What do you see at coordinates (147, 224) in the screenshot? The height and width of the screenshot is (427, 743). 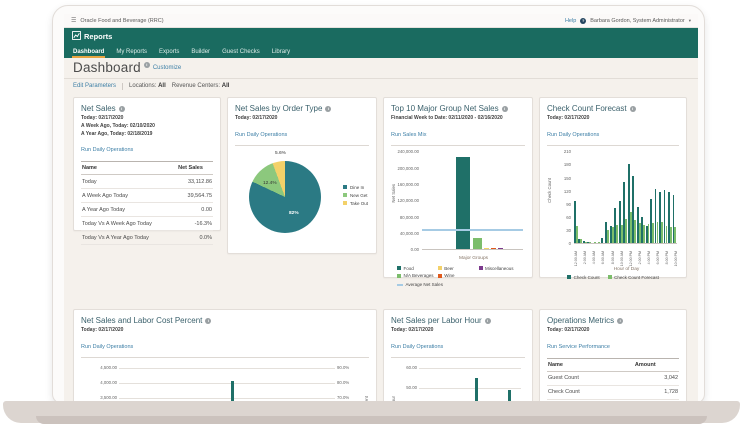 I see `table-row: Today Vs A Week Ago Today -16.3%` at bounding box center [147, 224].